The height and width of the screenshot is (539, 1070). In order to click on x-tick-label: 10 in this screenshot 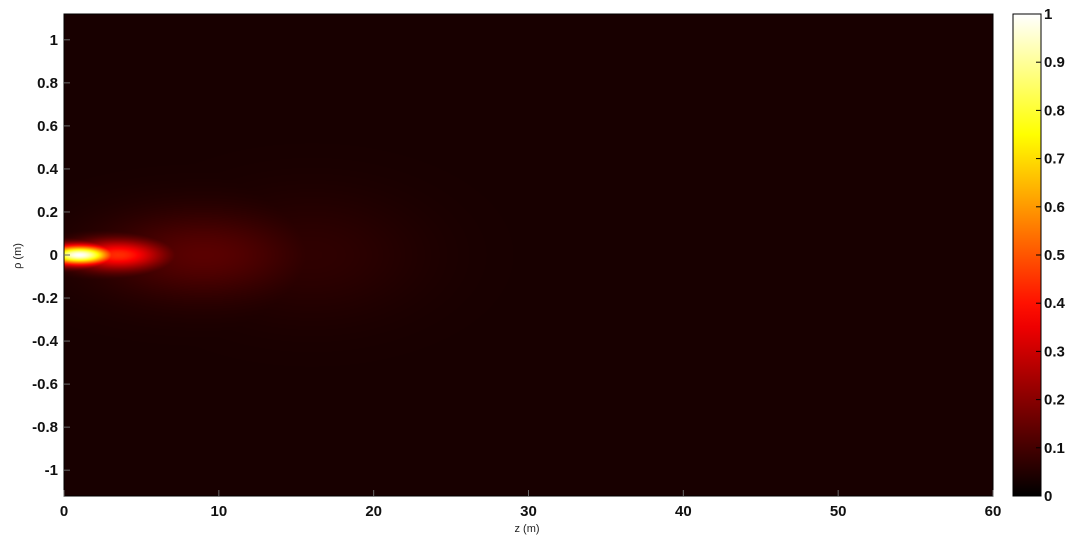, I will do `click(218, 511)`.